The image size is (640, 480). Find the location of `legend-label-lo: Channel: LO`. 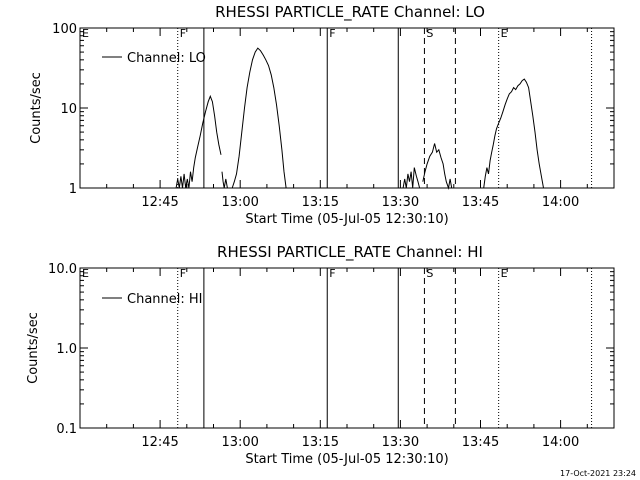

legend-label-lo: Channel: LO is located at coordinates (166, 58).